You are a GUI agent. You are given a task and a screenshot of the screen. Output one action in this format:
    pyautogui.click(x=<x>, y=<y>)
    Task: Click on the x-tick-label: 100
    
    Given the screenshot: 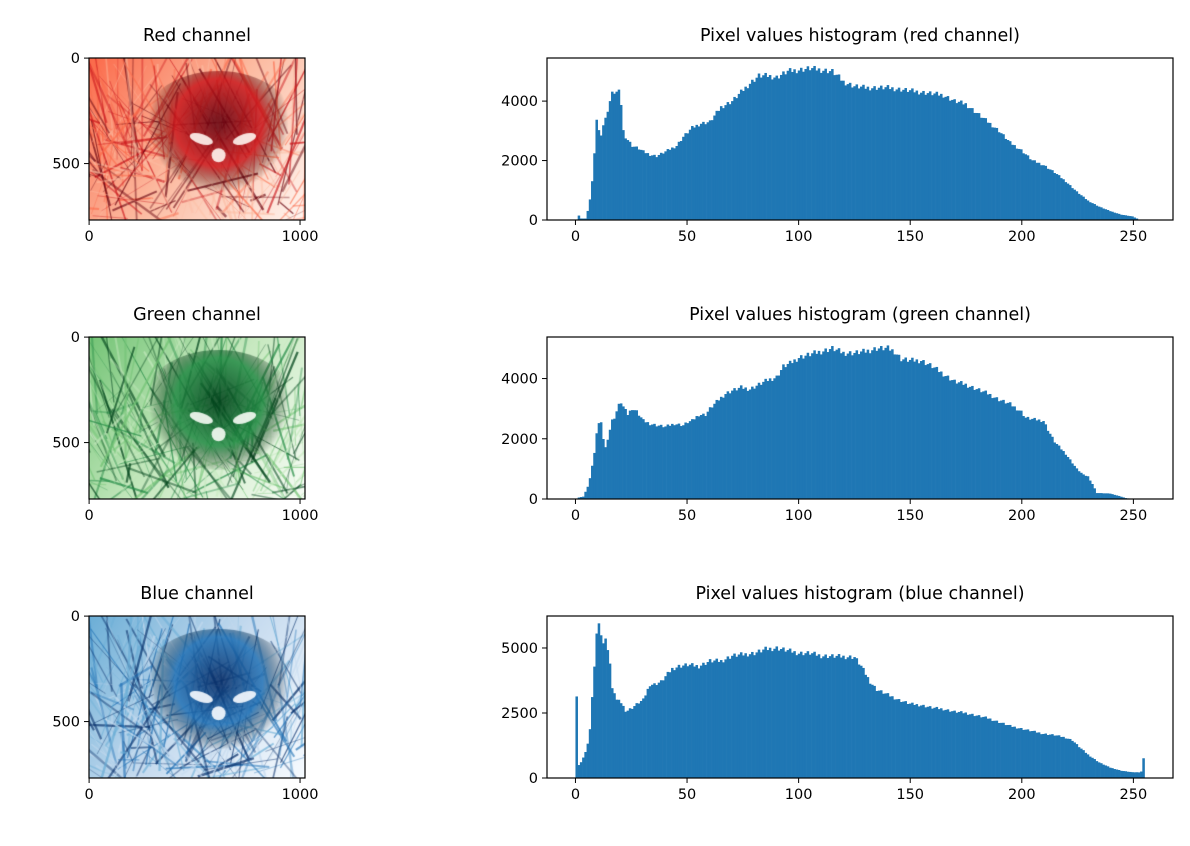 What is the action you would take?
    pyautogui.click(x=799, y=237)
    